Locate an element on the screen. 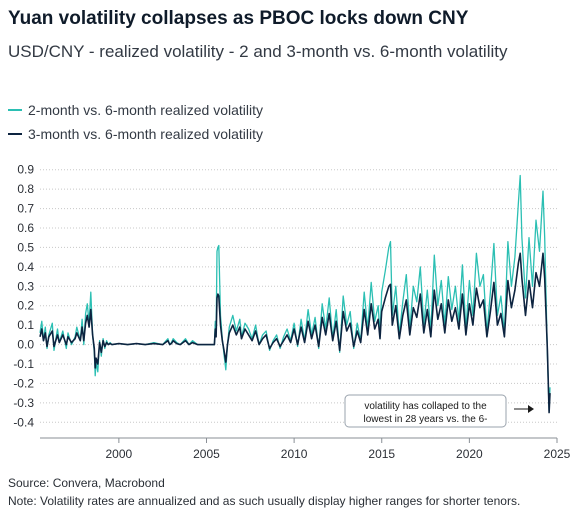 The height and width of the screenshot is (520, 577). y-tick-label: -0.4 is located at coordinates (23, 422).